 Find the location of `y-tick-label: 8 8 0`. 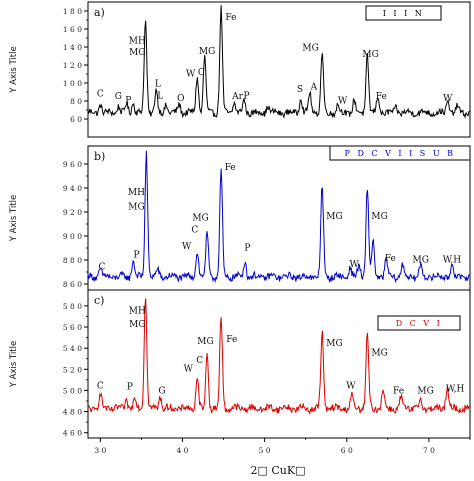

y-tick-label: 8 8 0 is located at coordinates (72, 260).